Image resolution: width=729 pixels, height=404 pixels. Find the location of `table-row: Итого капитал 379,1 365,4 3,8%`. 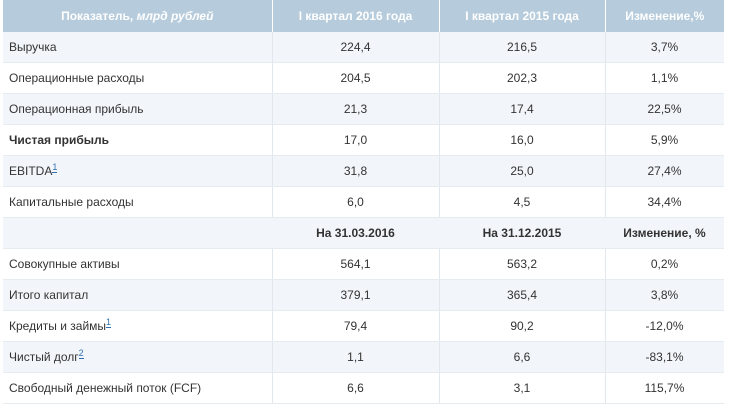

table-row: Итого капитал 379,1 365,4 3,8% is located at coordinates (363, 295).